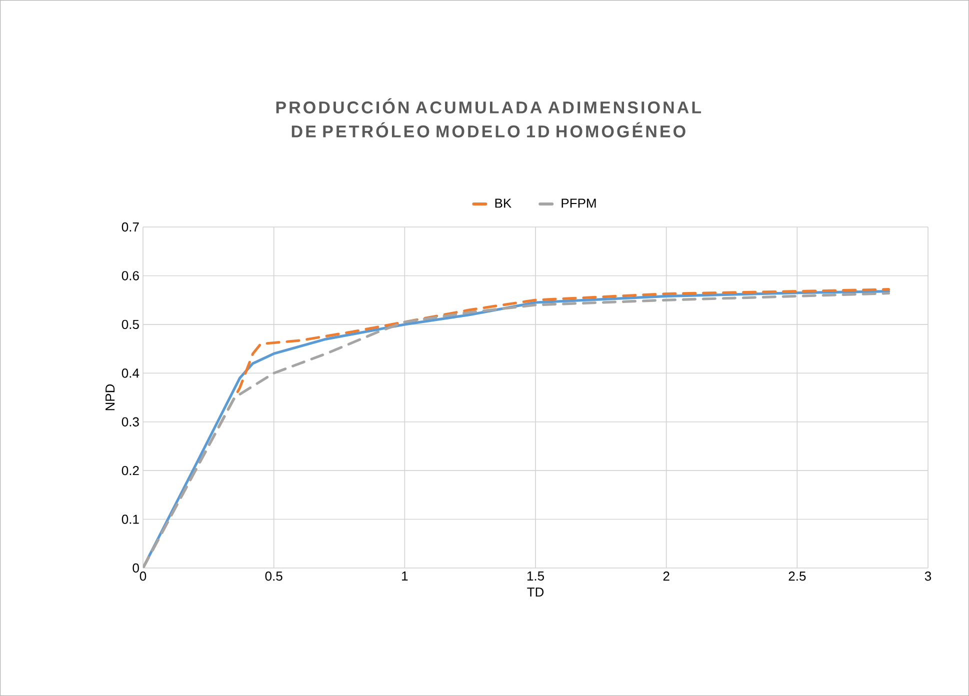  What do you see at coordinates (143, 576) in the screenshot?
I see `x-tick-label: 0` at bounding box center [143, 576].